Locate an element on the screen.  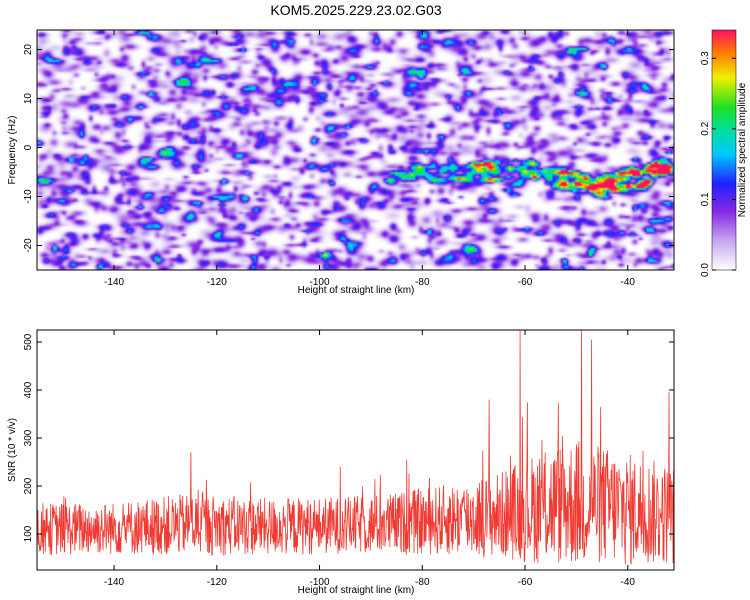
snr-x-tick-label: -140 is located at coordinates (114, 582).